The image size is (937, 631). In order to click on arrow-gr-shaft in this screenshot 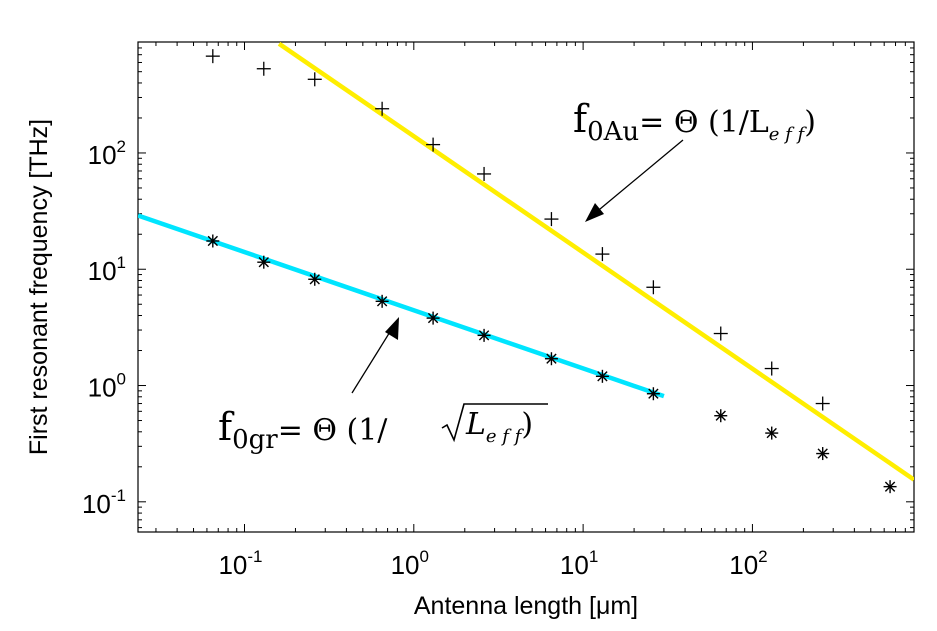, I will do `click(372, 360)`.